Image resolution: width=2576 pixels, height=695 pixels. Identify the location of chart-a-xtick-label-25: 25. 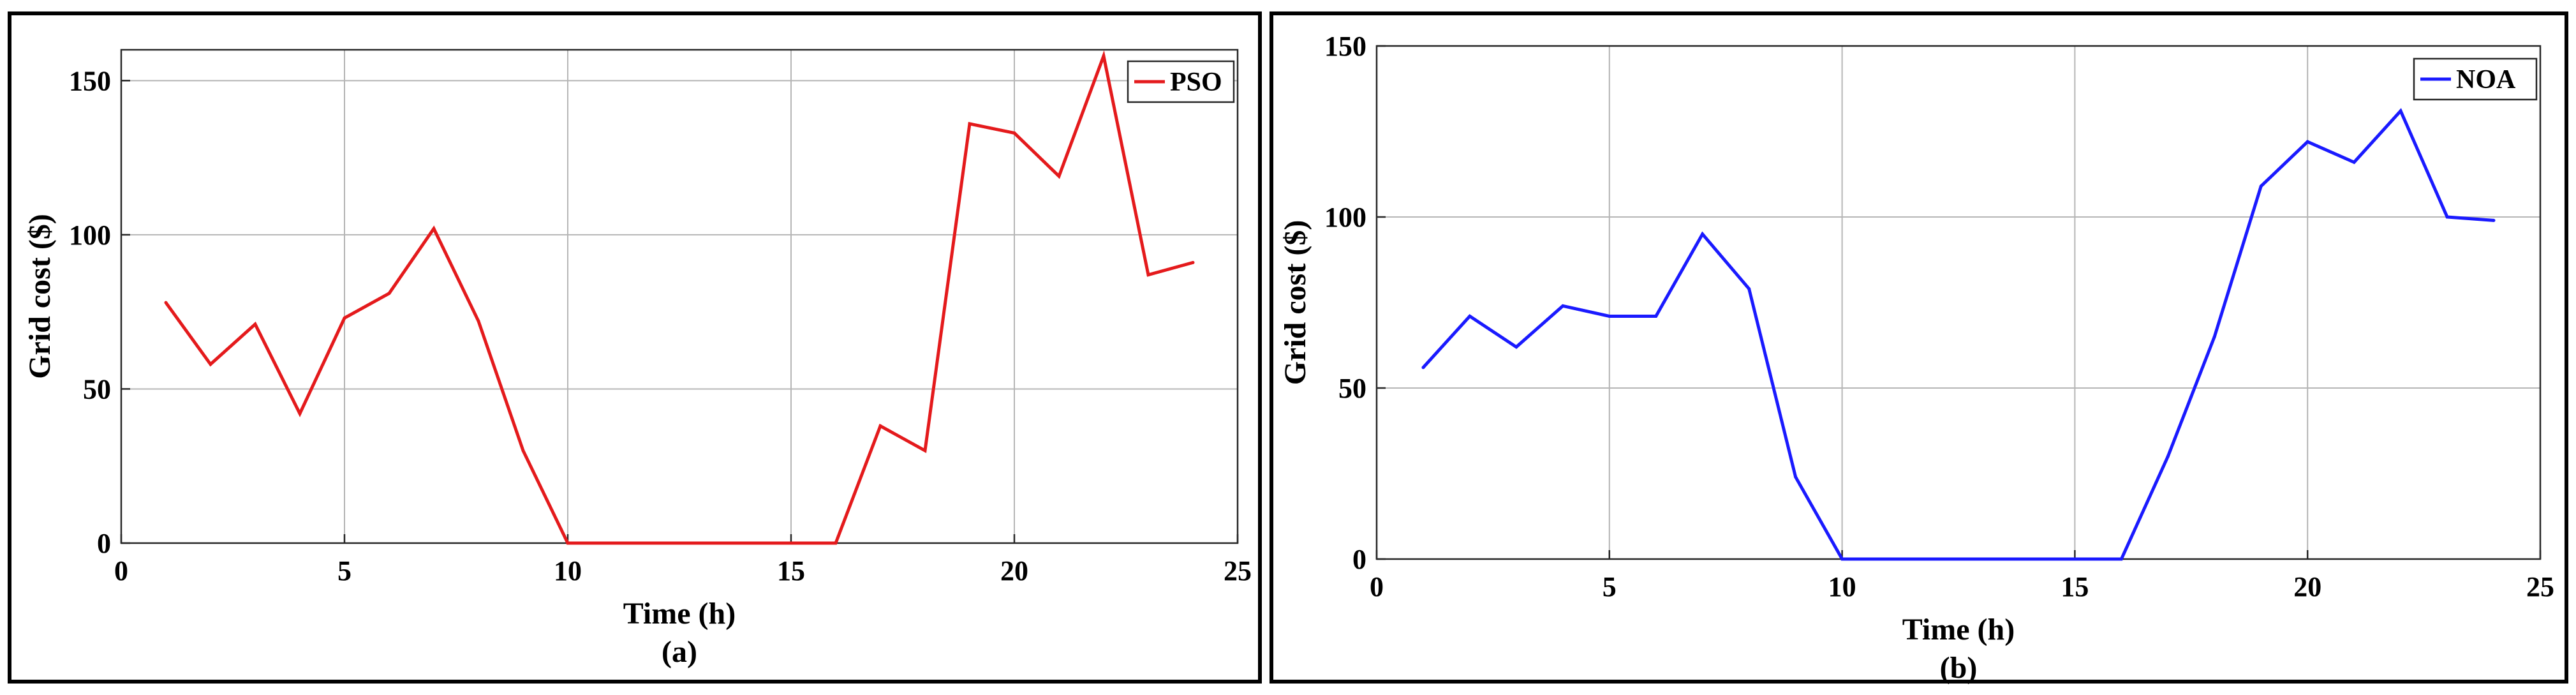
(1238, 571).